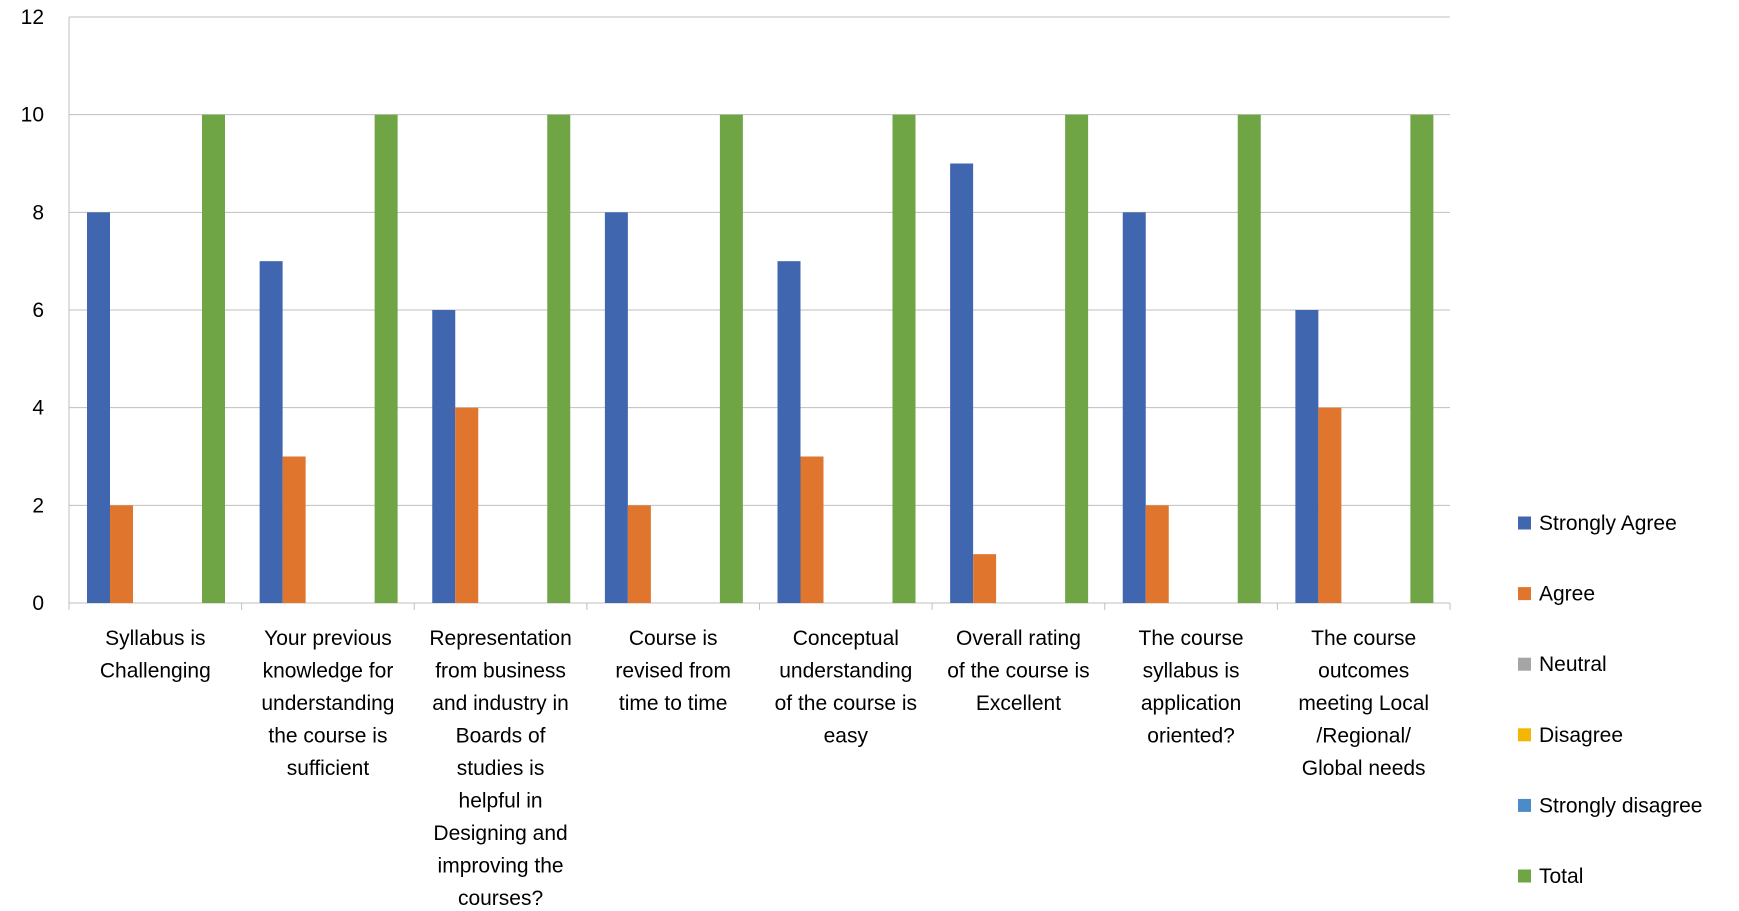 This screenshot has width=1739, height=911. I want to click on x-tick-label-line: Your previous, so click(328, 638).